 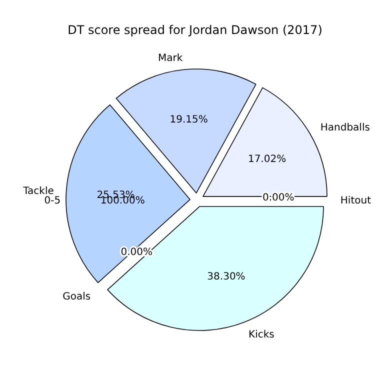 What do you see at coordinates (52, 201) in the screenshot?
I see `text: 0-5` at bounding box center [52, 201].